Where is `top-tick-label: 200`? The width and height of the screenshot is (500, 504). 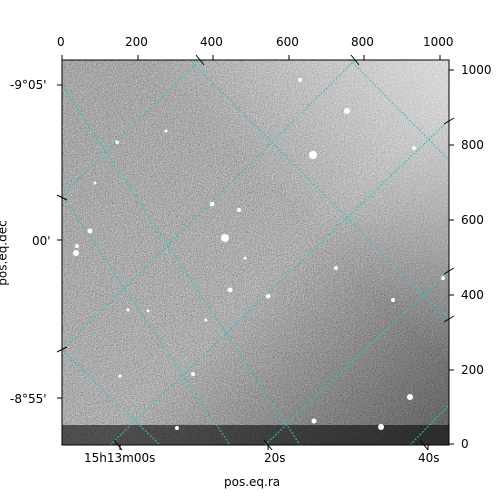 top-tick-label: 200 is located at coordinates (136, 42).